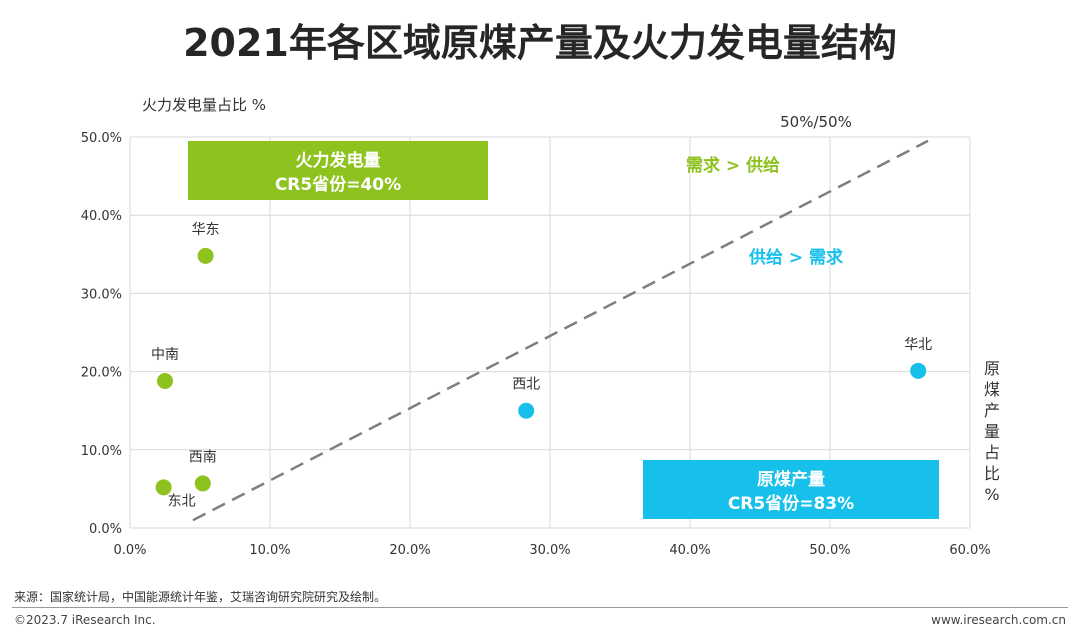 The image size is (1080, 637). I want to click on thermal-box-title: 火力发电量, so click(338, 160).